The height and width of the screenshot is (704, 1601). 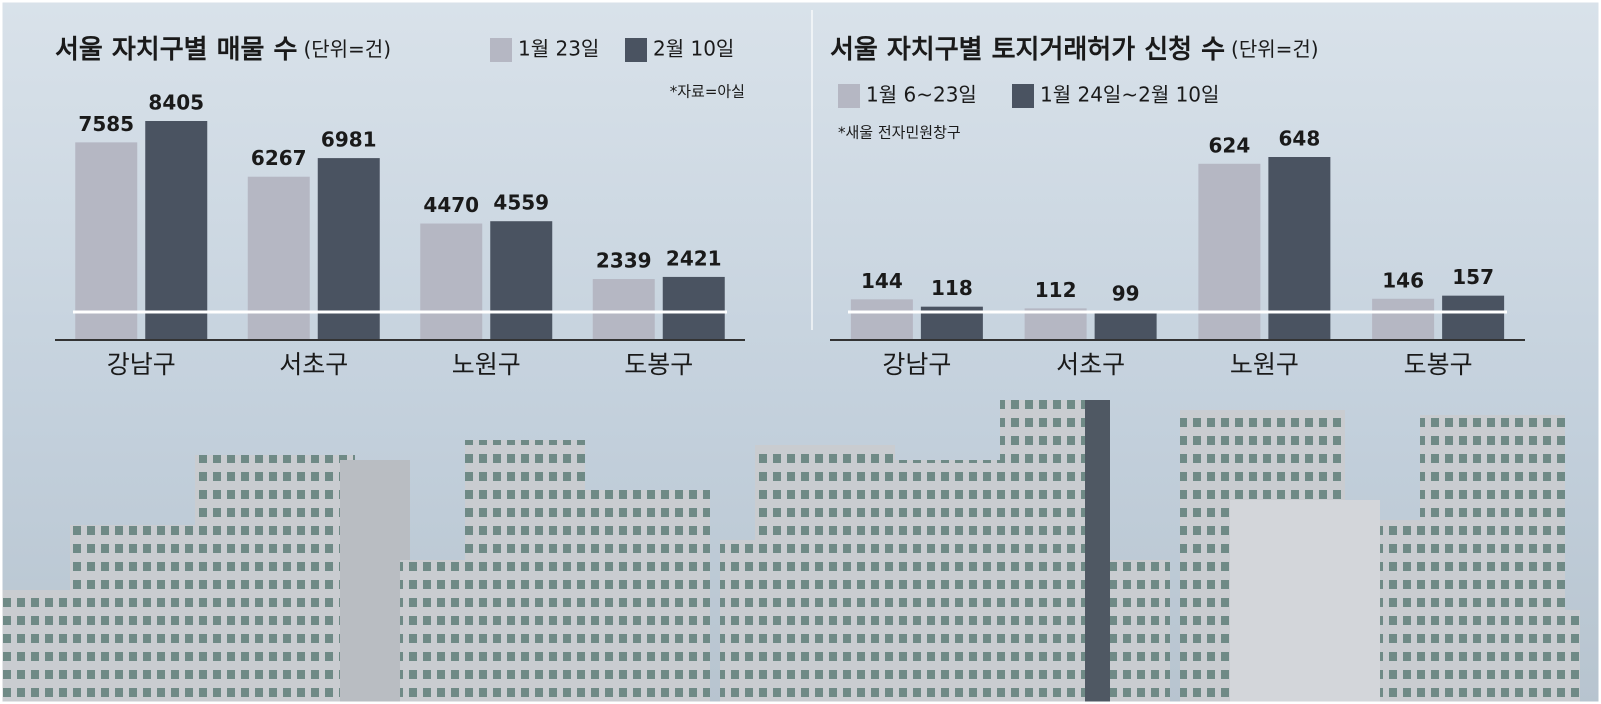 What do you see at coordinates (1473, 277) in the screenshot?
I see `value-label: 157` at bounding box center [1473, 277].